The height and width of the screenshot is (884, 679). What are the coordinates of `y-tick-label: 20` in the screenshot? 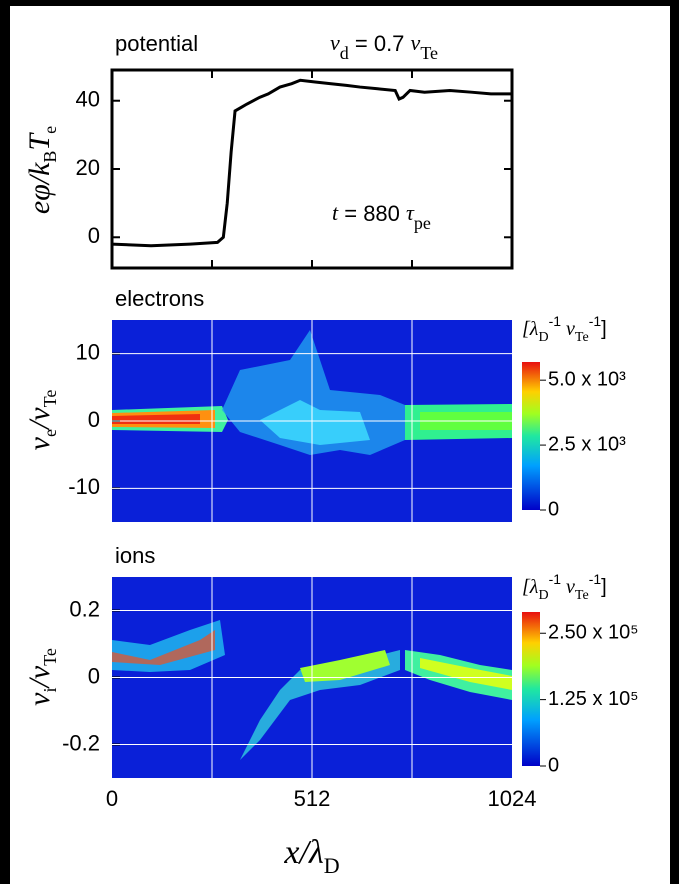 It's located at (88, 167).